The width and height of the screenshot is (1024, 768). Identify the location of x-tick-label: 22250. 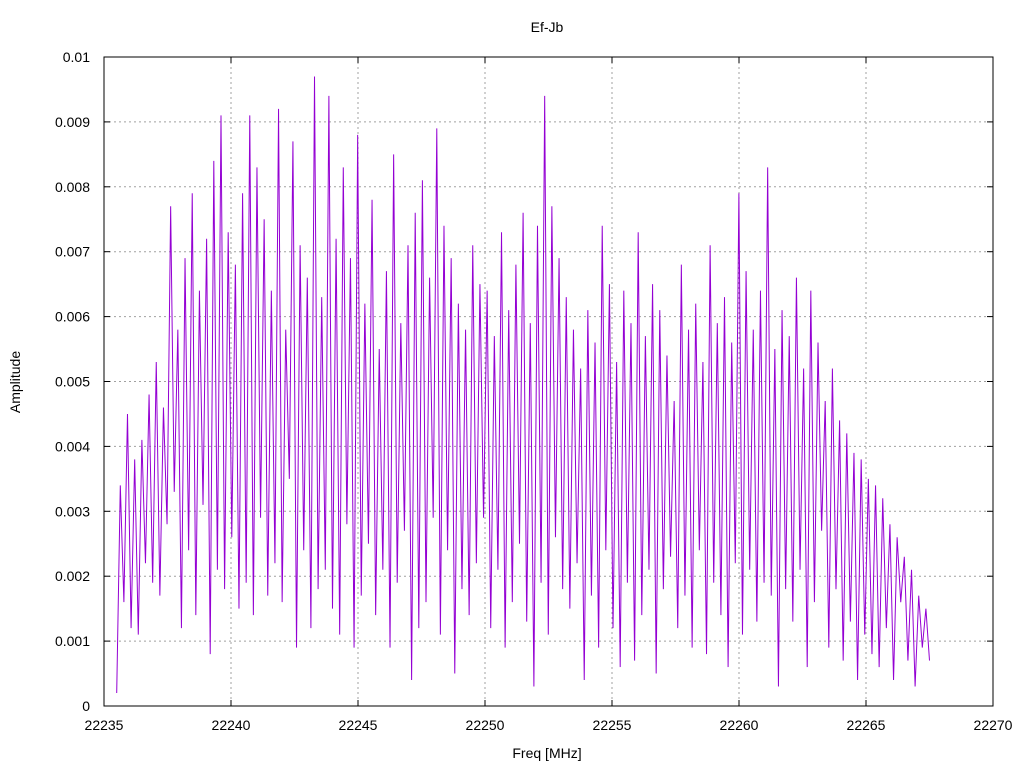
(485, 725).